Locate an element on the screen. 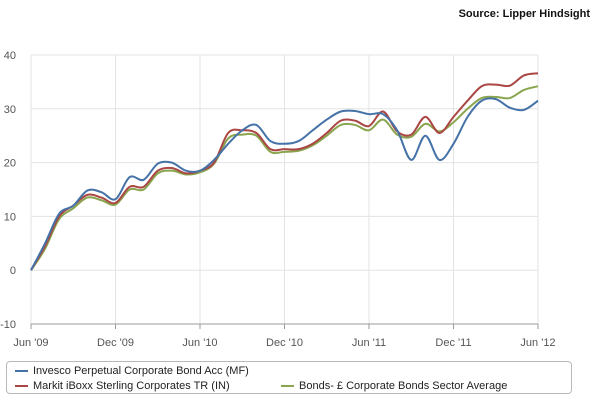  source-label: Source: Lipper Hindsight is located at coordinates (524, 14).